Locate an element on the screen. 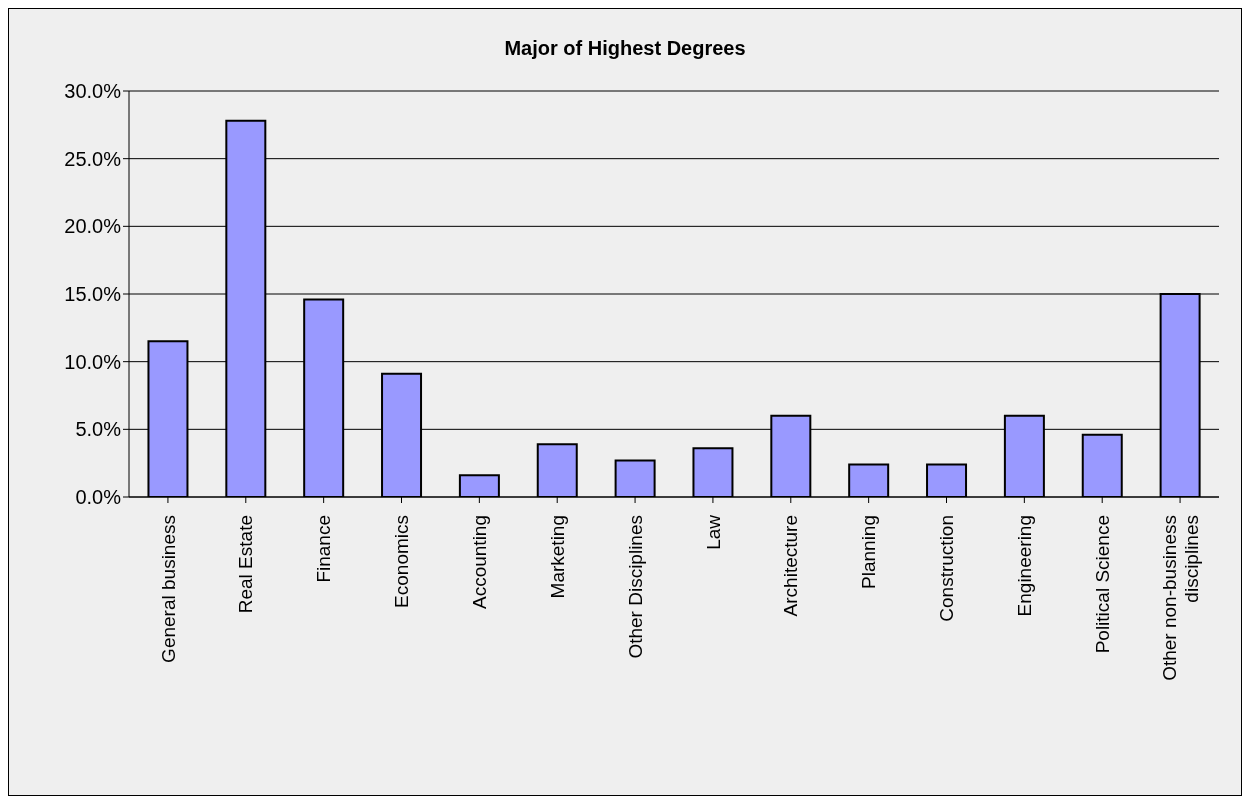  x-tick-label: Planning is located at coordinates (869, 552).